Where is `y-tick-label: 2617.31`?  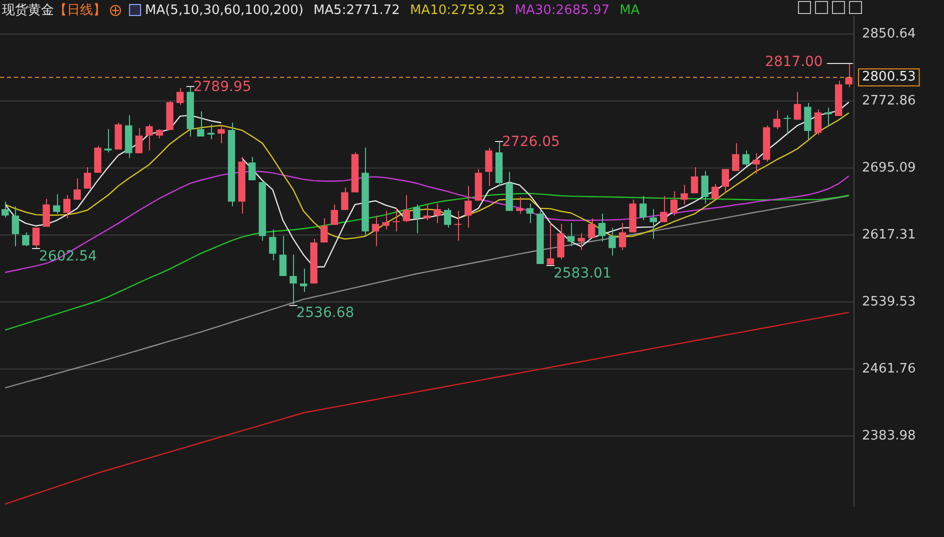 y-tick-label: 2617.31 is located at coordinates (889, 234).